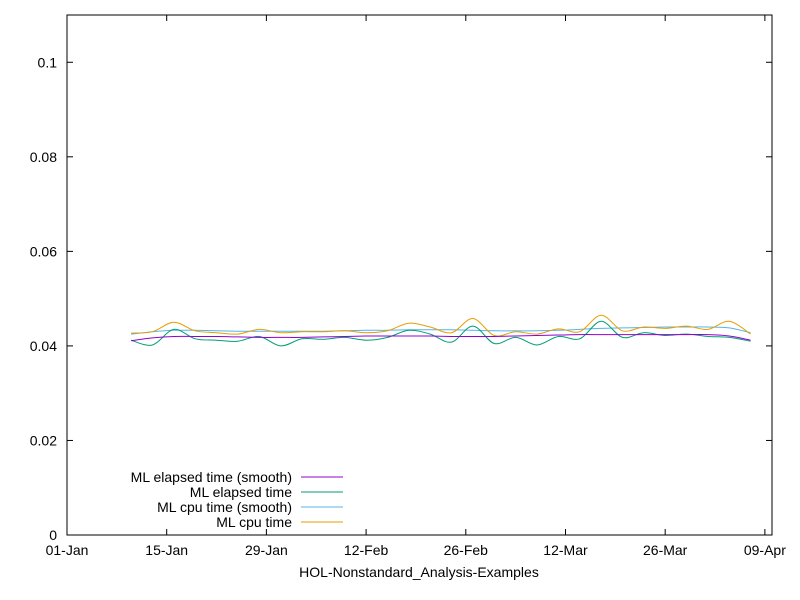 The height and width of the screenshot is (600, 800). I want to click on legend-label: ML elapsed time, so click(241, 492).